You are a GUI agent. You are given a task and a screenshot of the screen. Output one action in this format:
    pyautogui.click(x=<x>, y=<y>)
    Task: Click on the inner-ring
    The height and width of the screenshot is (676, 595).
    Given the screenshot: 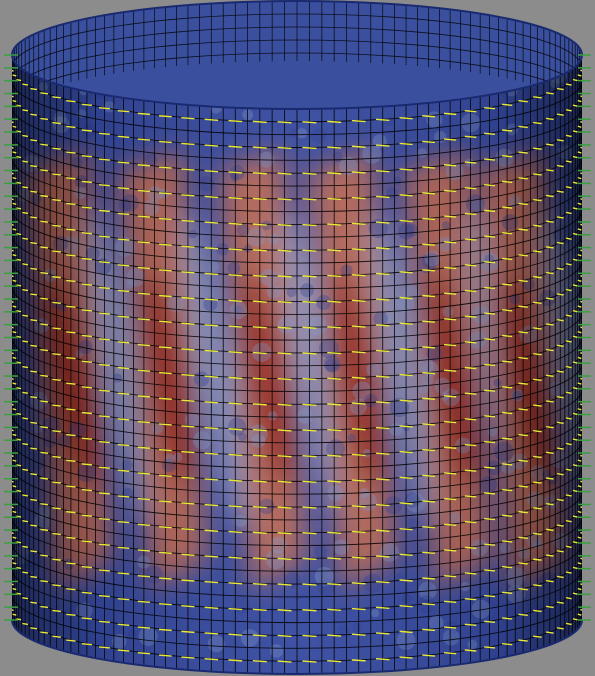 What is the action you would take?
    pyautogui.click(x=297, y=41)
    